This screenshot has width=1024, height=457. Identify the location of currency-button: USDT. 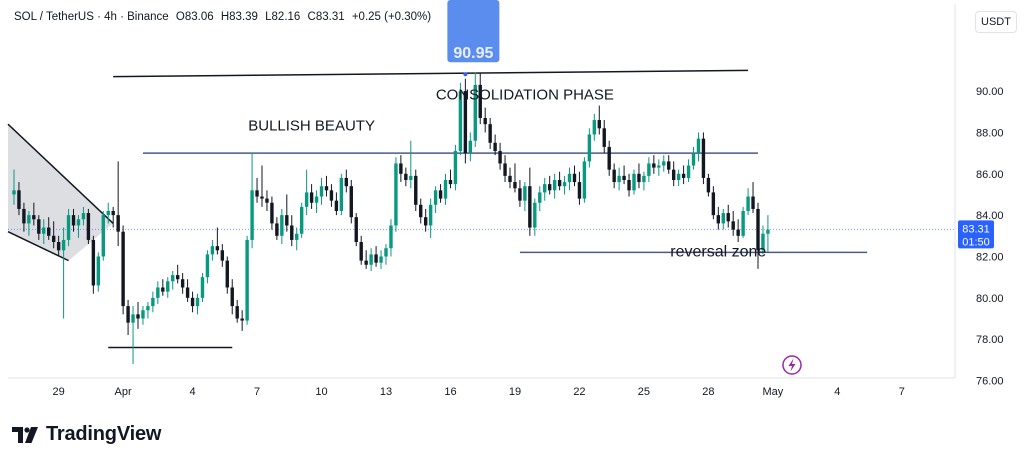
(996, 22).